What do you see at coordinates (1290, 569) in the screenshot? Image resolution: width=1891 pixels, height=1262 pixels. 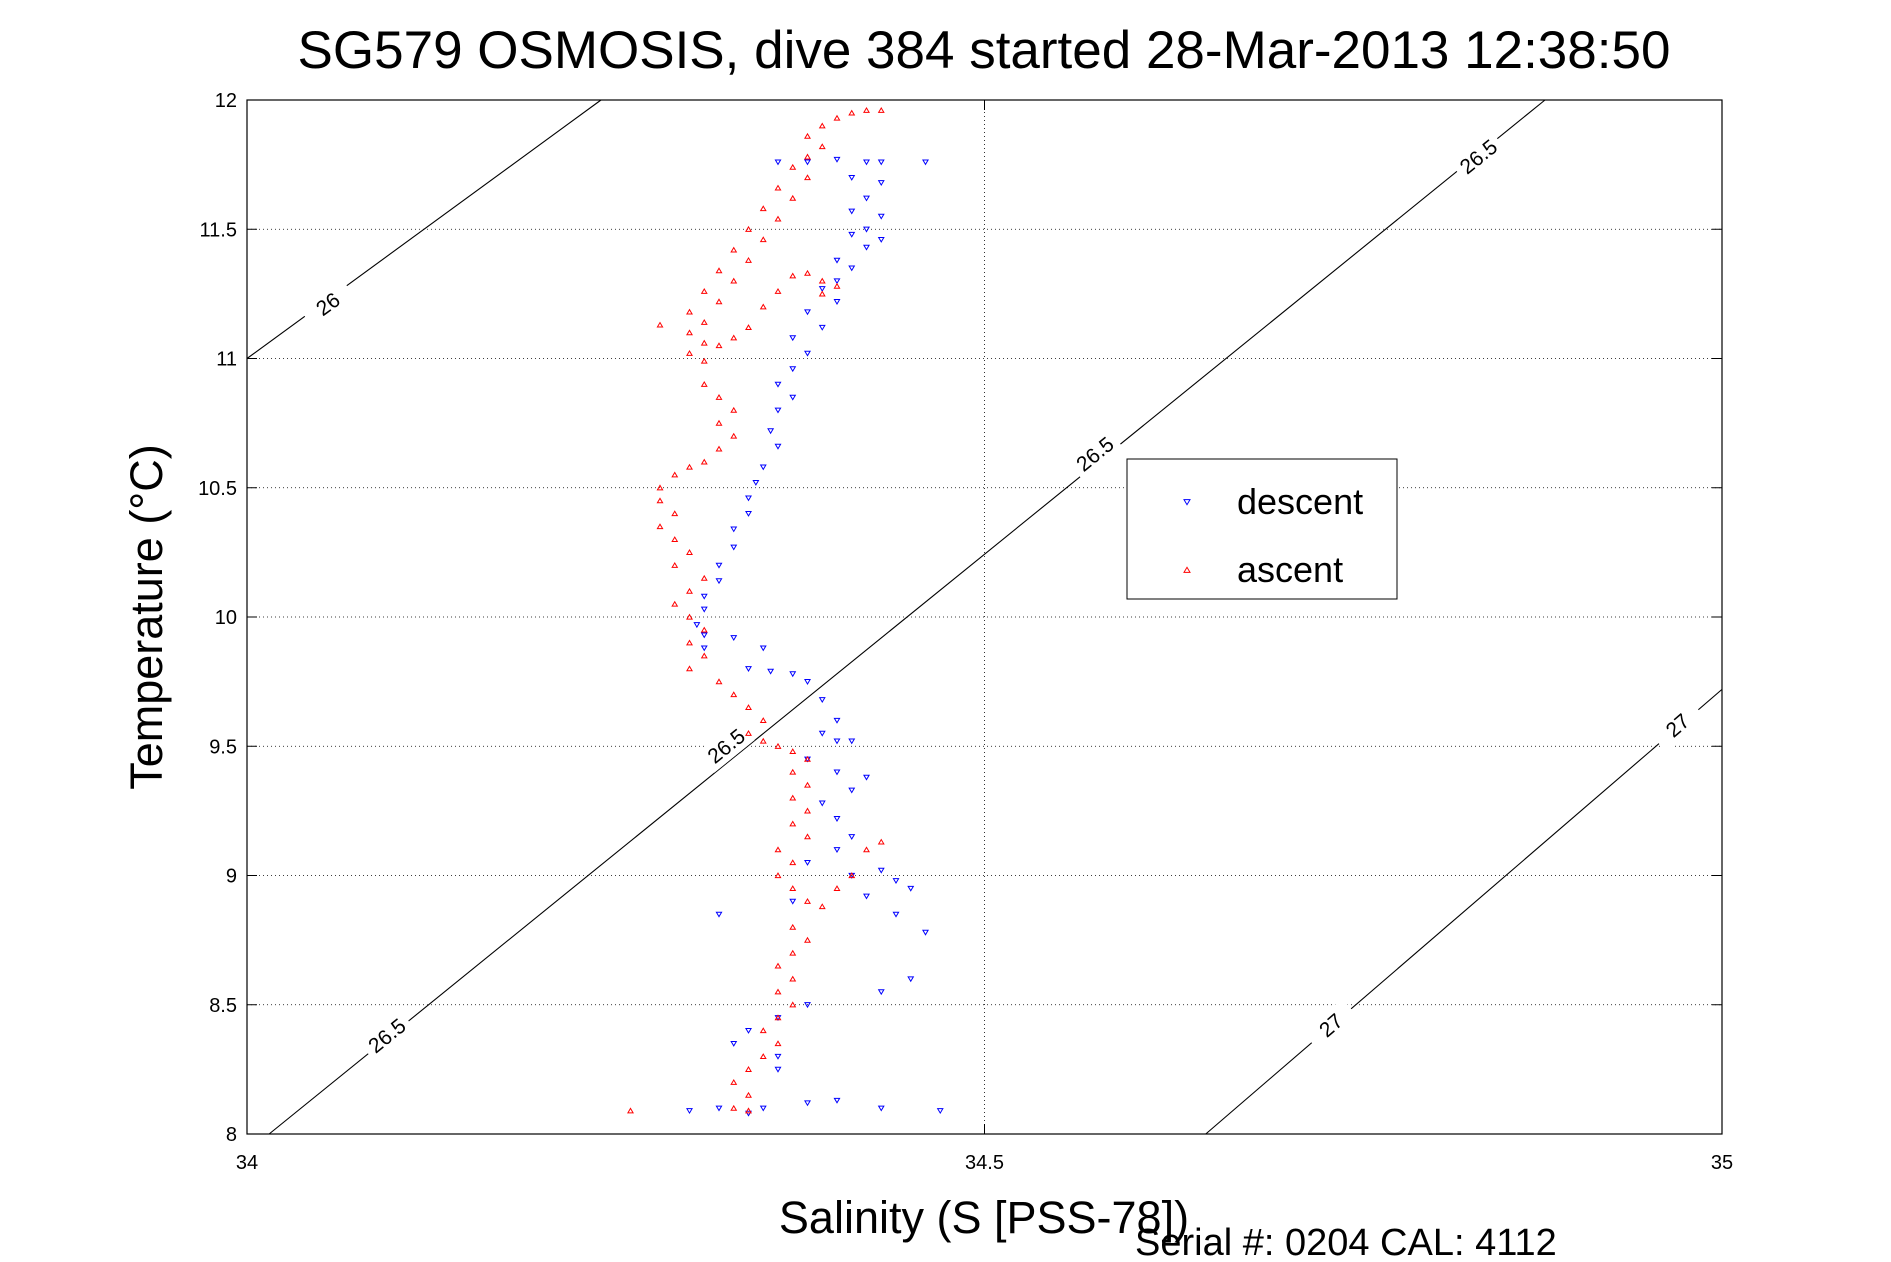 I see `legend-label-ascent: ascent` at bounding box center [1290, 569].